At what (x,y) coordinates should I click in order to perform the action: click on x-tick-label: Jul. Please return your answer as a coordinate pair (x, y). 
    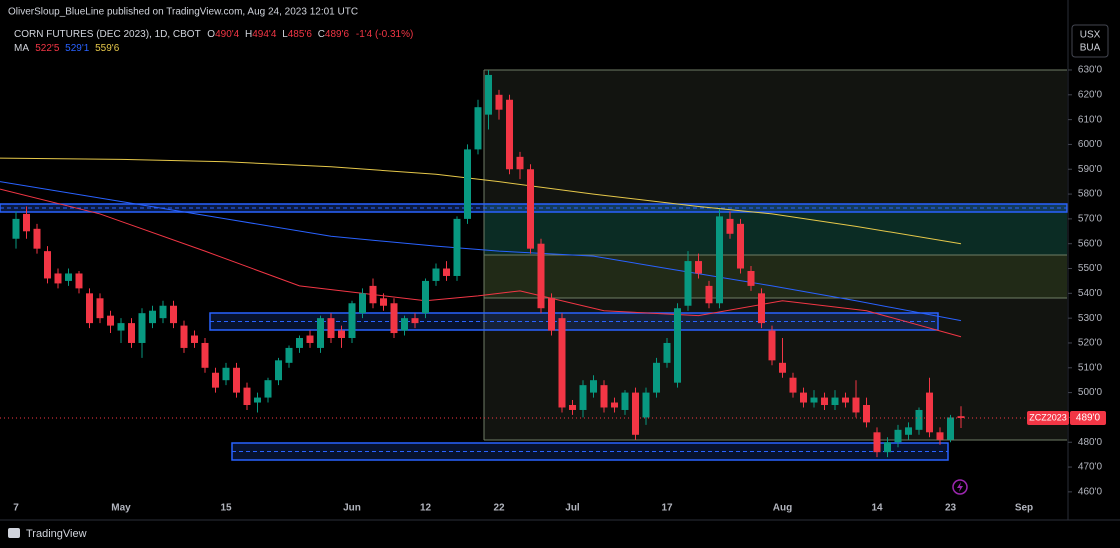
    Looking at the image, I should click on (572, 508).